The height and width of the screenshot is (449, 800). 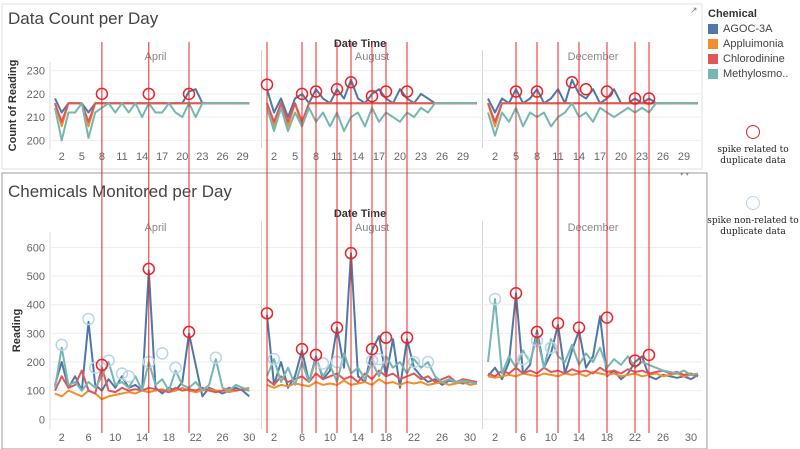 I want to click on legend-label: Chlorodinine, so click(x=754, y=59).